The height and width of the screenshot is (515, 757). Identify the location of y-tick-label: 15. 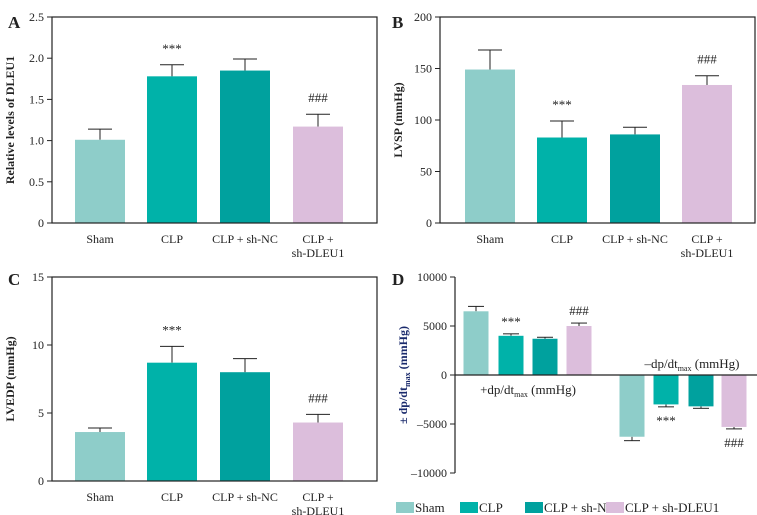
(38, 277).